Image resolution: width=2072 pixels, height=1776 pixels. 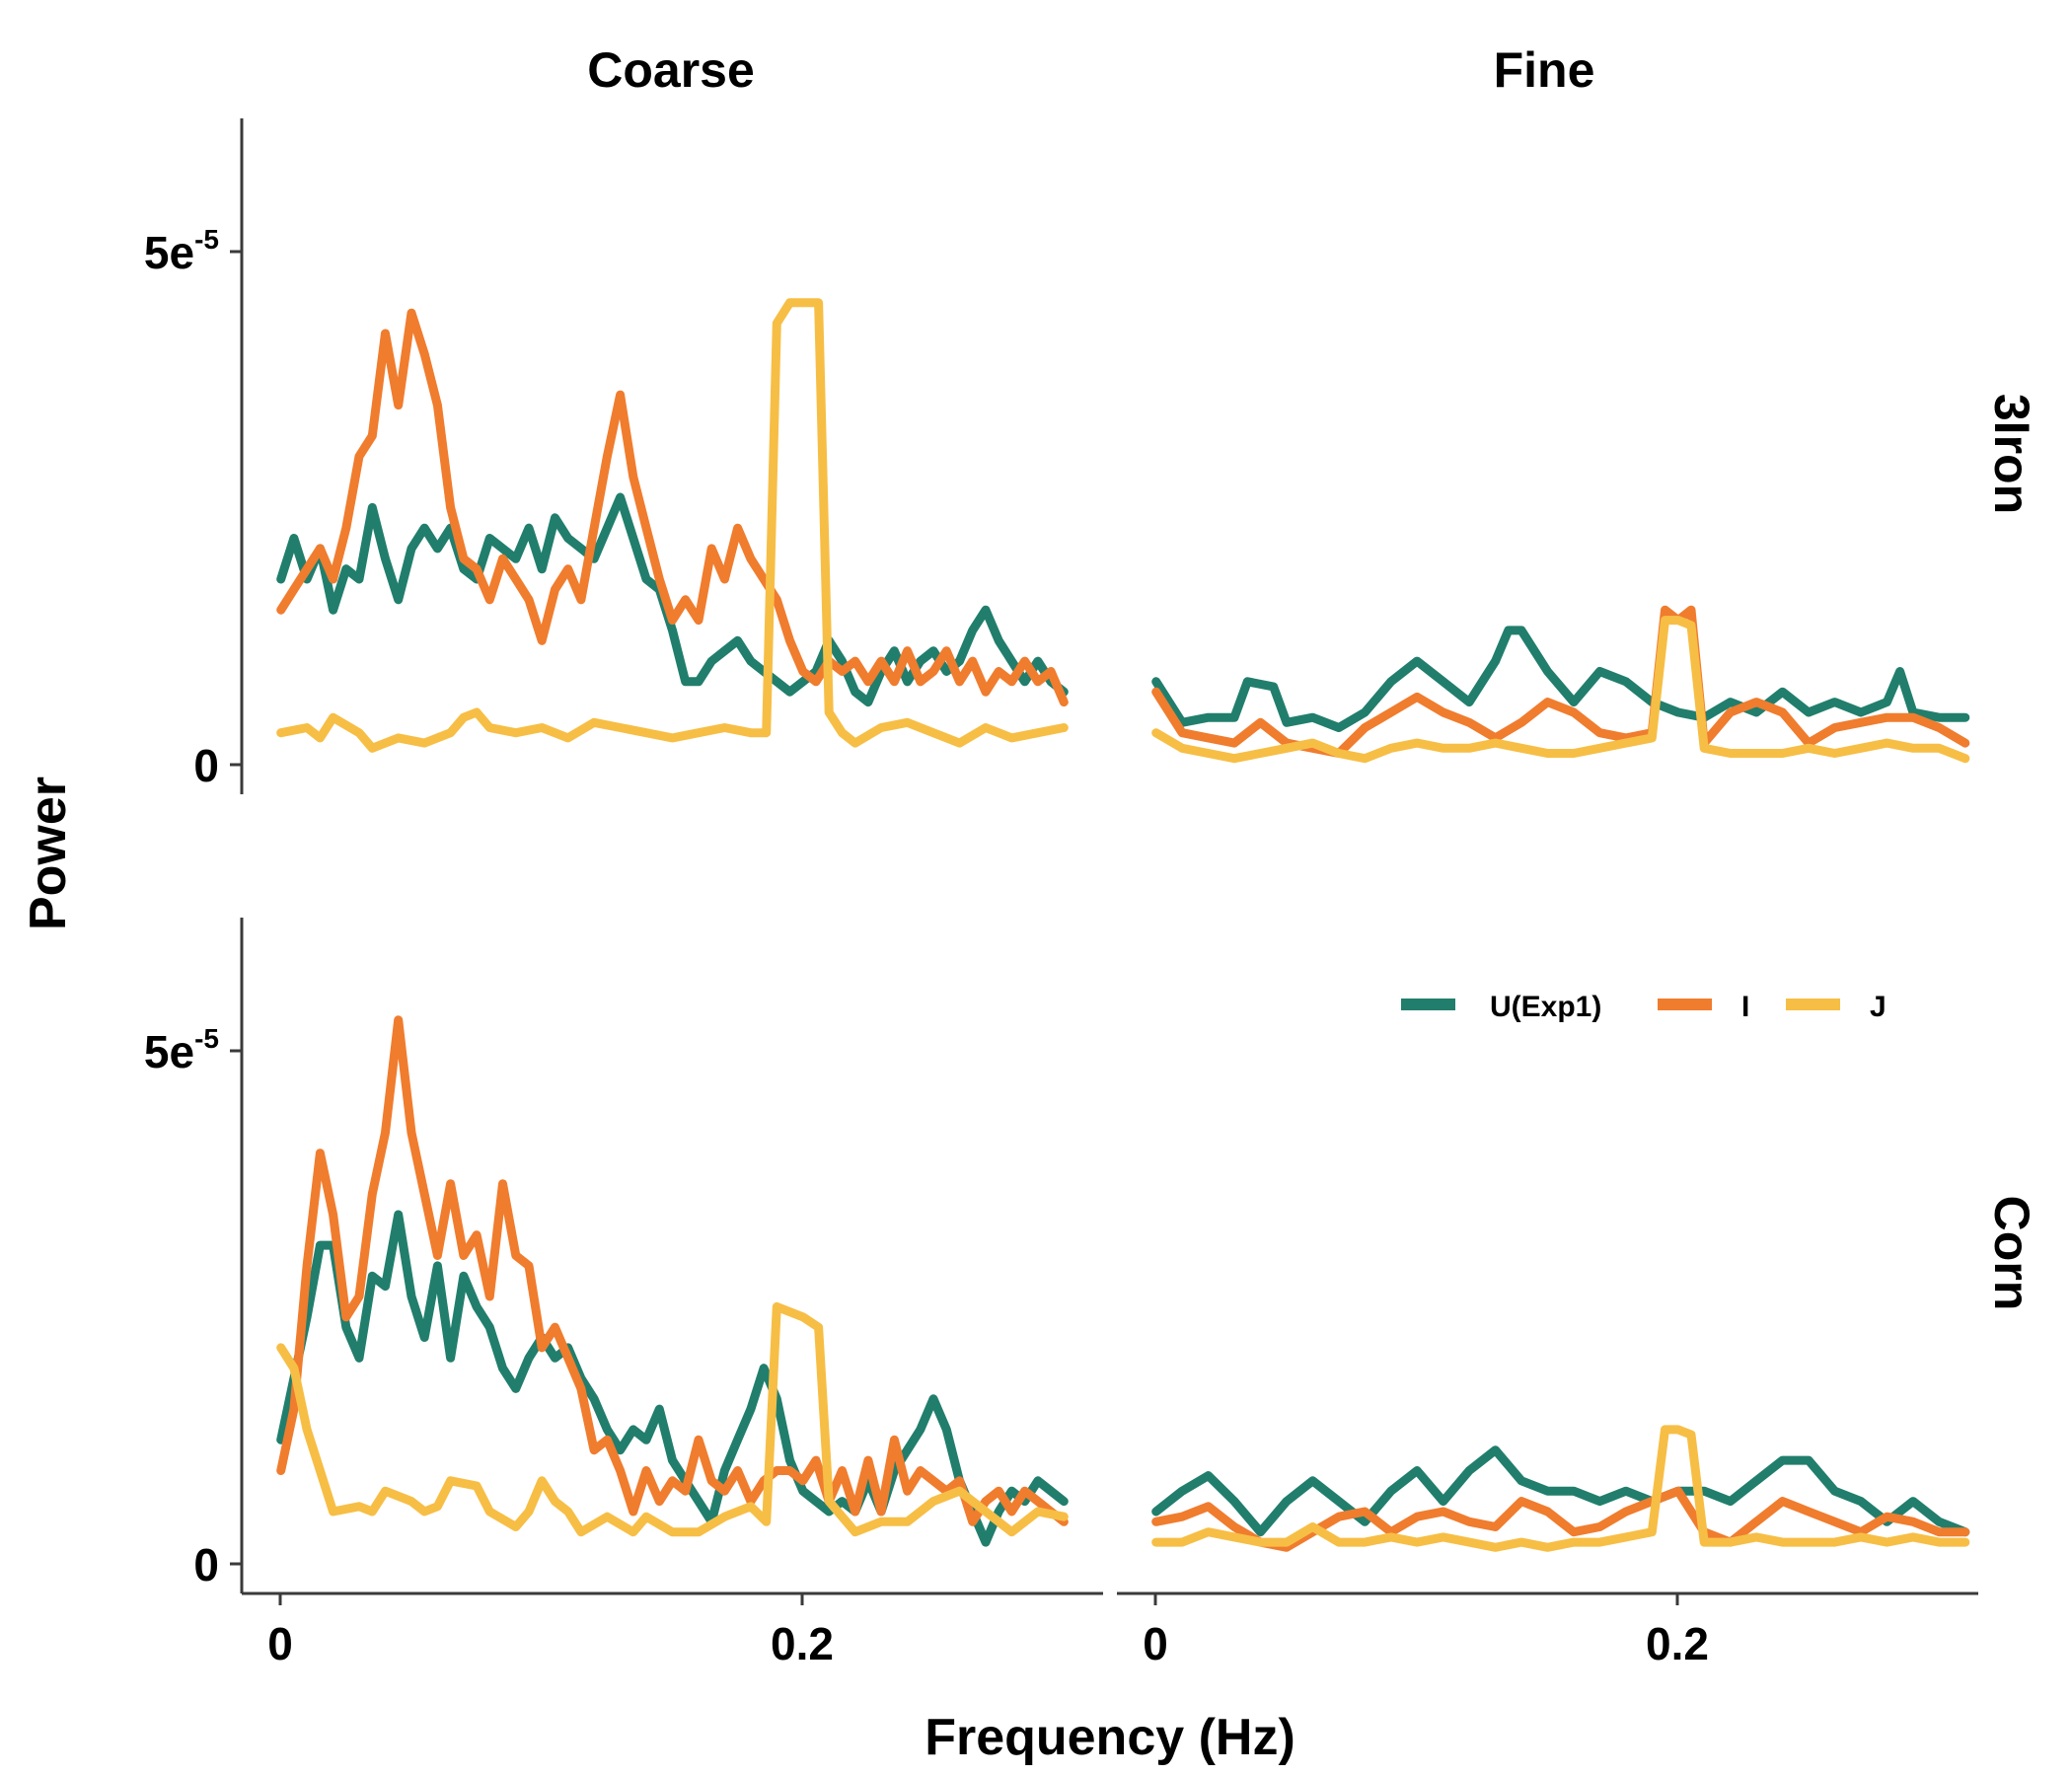 I want to click on y-tick-label-top-5e5: 5e-5, so click(x=181, y=251).